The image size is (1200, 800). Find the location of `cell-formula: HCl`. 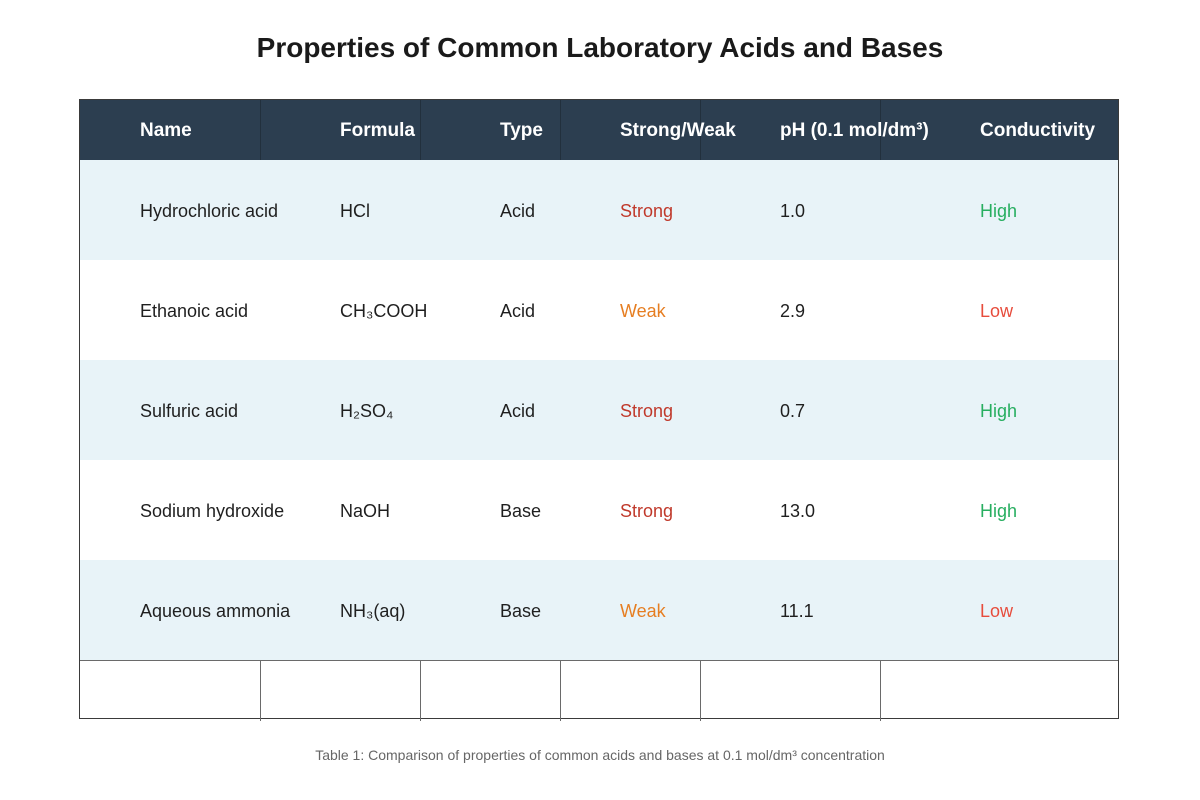

cell-formula: HCl is located at coordinates (355, 211).